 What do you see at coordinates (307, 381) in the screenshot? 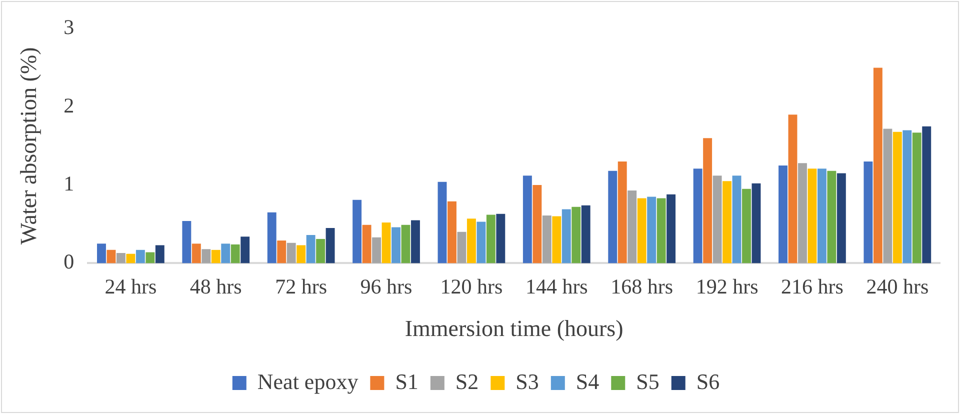
I see `legend-label: Neat epoxy` at bounding box center [307, 381].